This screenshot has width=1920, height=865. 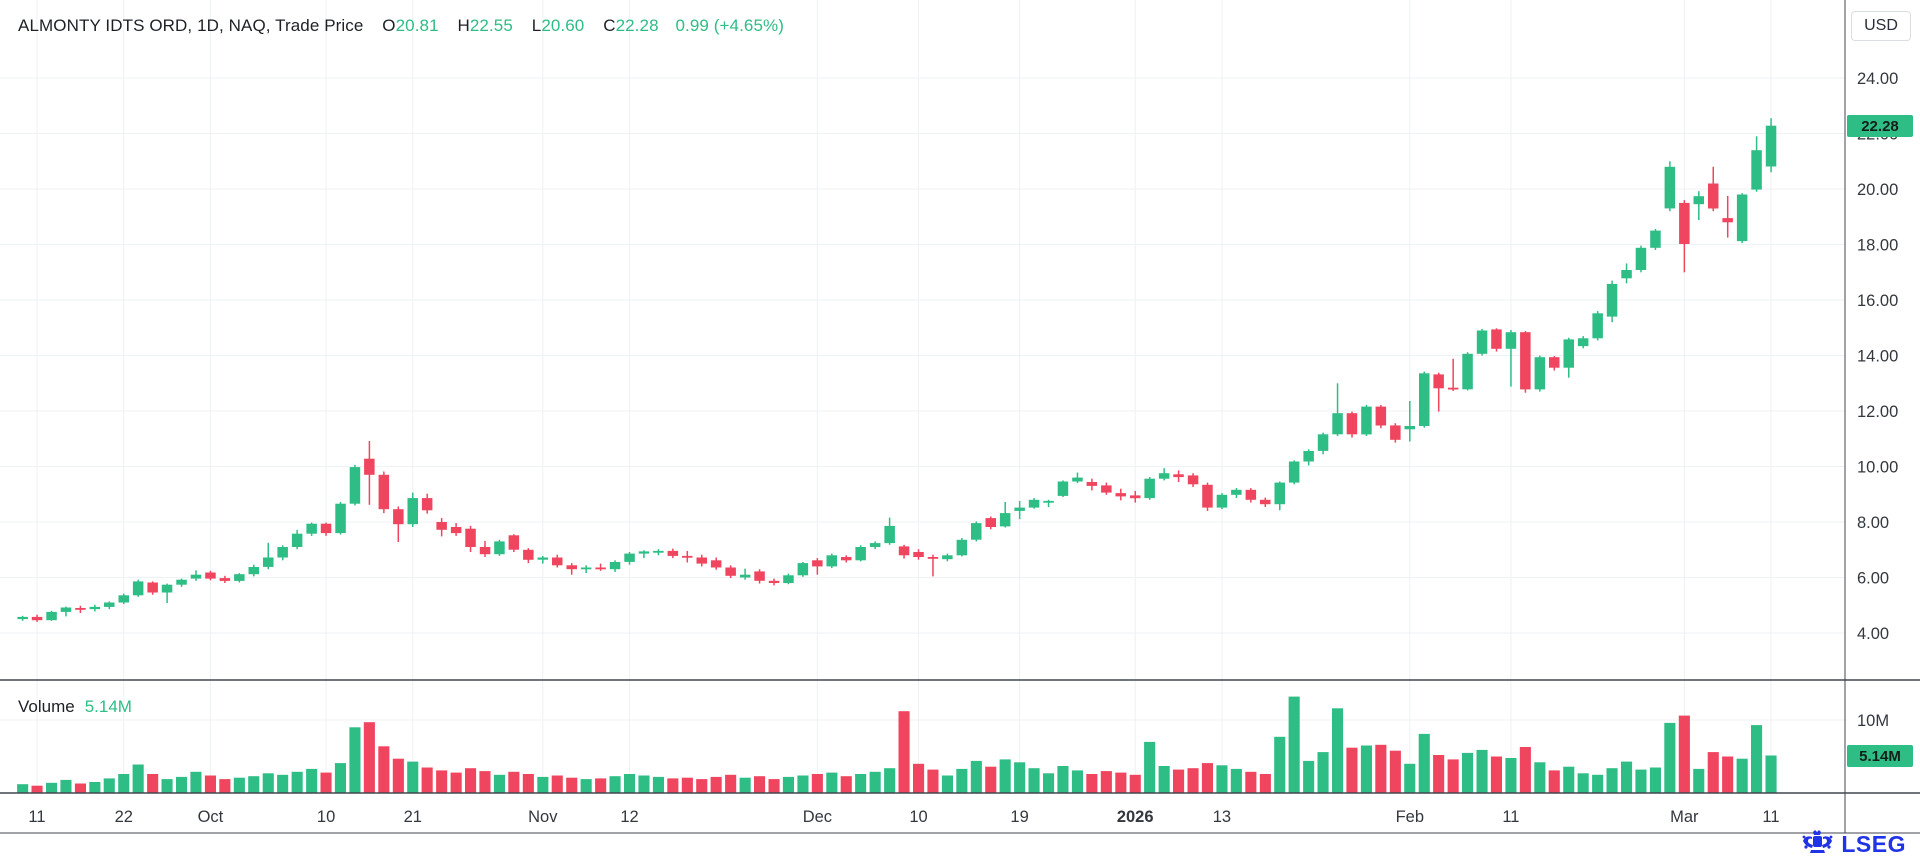 What do you see at coordinates (1877, 301) in the screenshot?
I see `svg-text: 16.00` at bounding box center [1877, 301].